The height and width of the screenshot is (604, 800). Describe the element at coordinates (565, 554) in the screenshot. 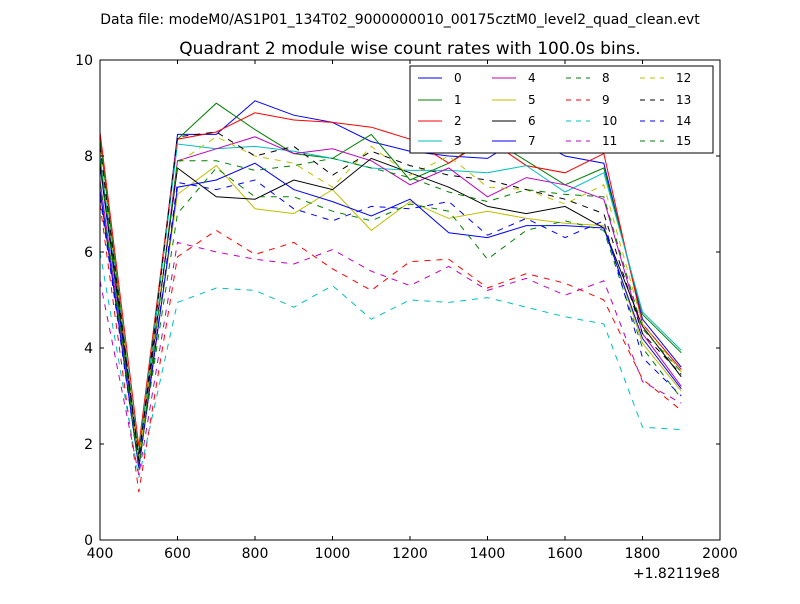

I see `x-tick-label: 1600` at that location.